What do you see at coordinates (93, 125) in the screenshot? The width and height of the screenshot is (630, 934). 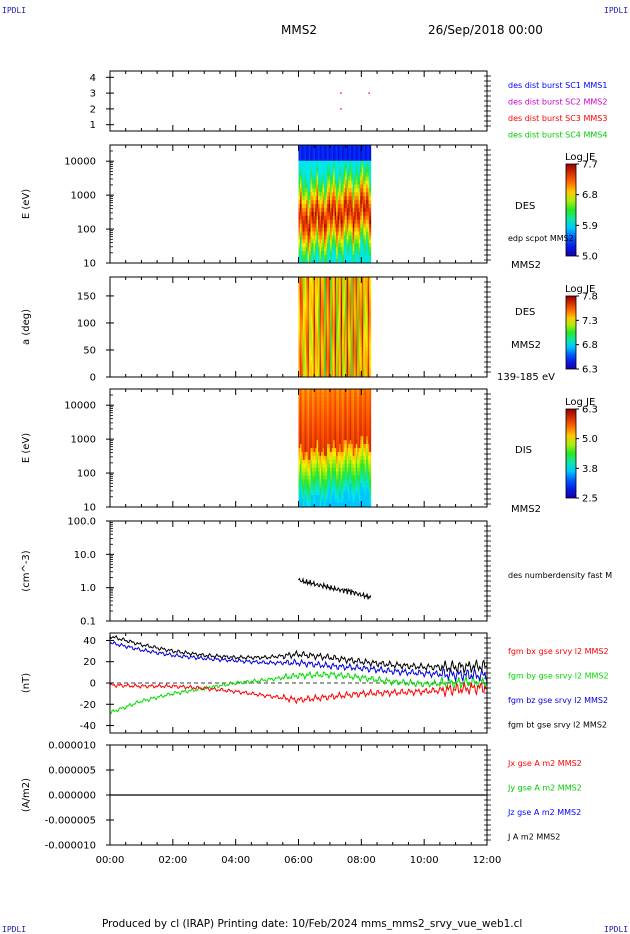 I see `y-tick-label: 1` at bounding box center [93, 125].